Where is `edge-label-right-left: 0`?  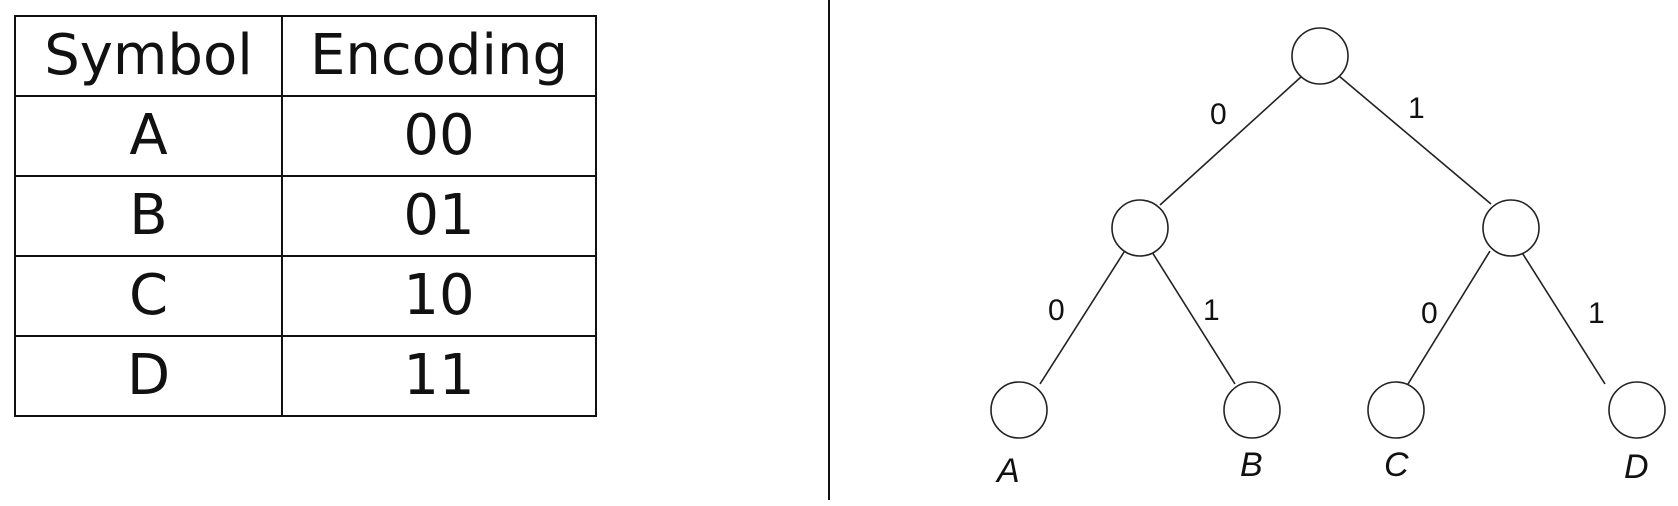
edge-label-right-left: 0 is located at coordinates (1429, 313).